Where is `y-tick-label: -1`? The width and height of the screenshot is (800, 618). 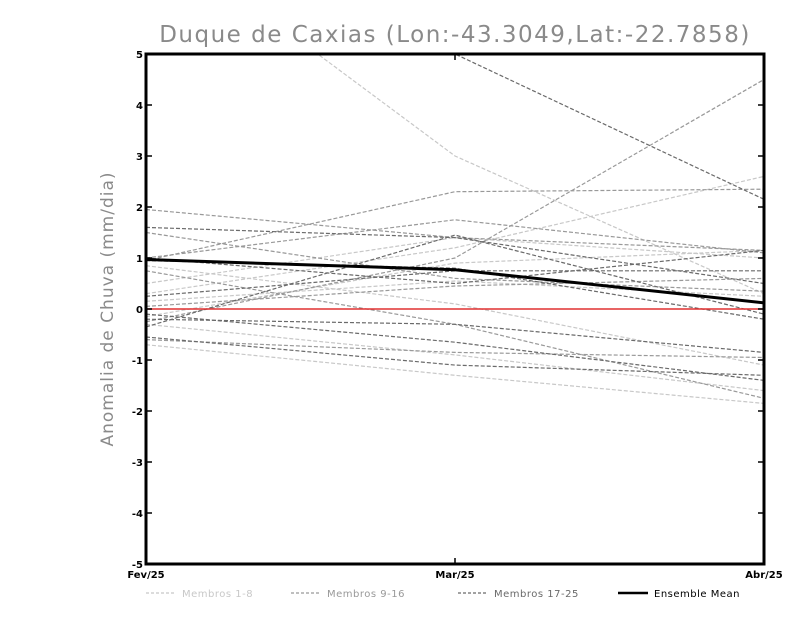
y-tick-label: -1 is located at coordinates (137, 361).